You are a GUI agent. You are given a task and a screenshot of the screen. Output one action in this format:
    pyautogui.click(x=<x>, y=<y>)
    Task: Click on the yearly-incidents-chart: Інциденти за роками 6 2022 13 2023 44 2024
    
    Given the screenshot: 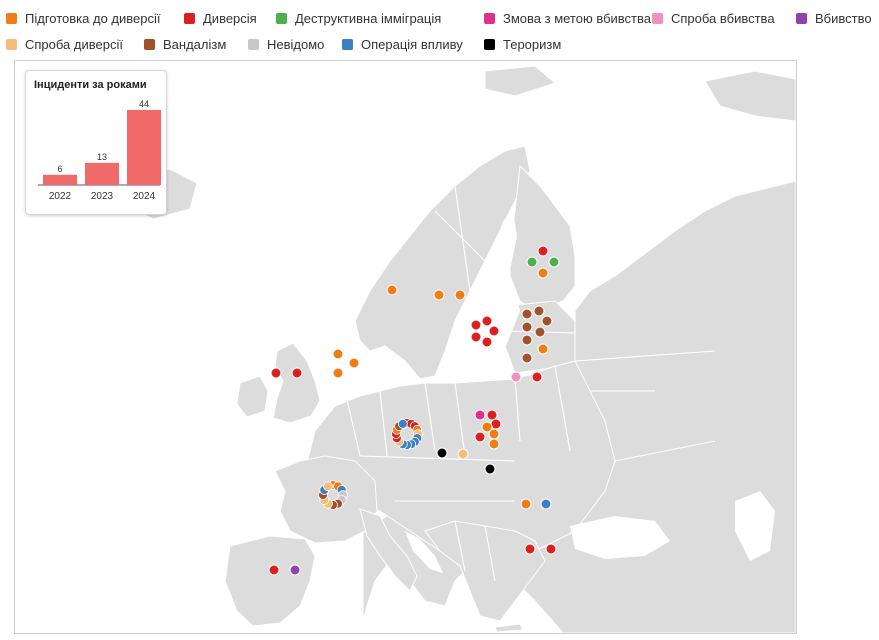 What is the action you would take?
    pyautogui.click(x=96, y=142)
    